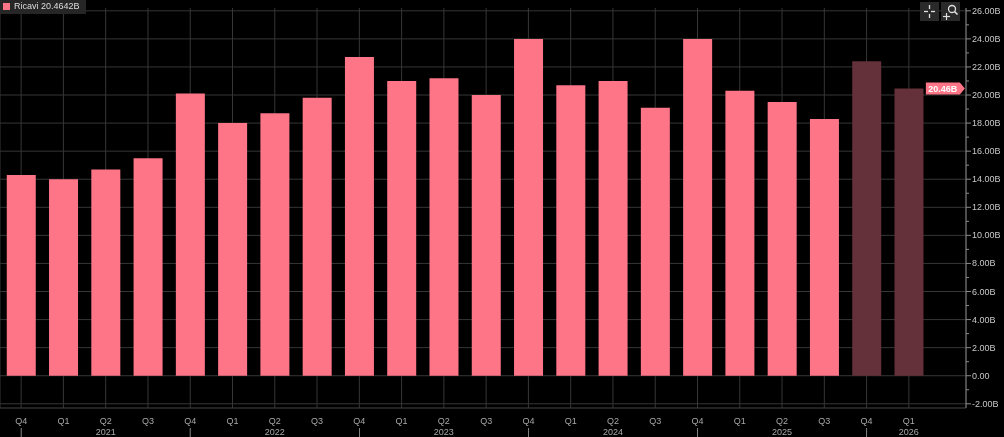 This screenshot has height=437, width=1004. What do you see at coordinates (984, 291) in the screenshot?
I see `y-tick-label: 6.00B` at bounding box center [984, 291].